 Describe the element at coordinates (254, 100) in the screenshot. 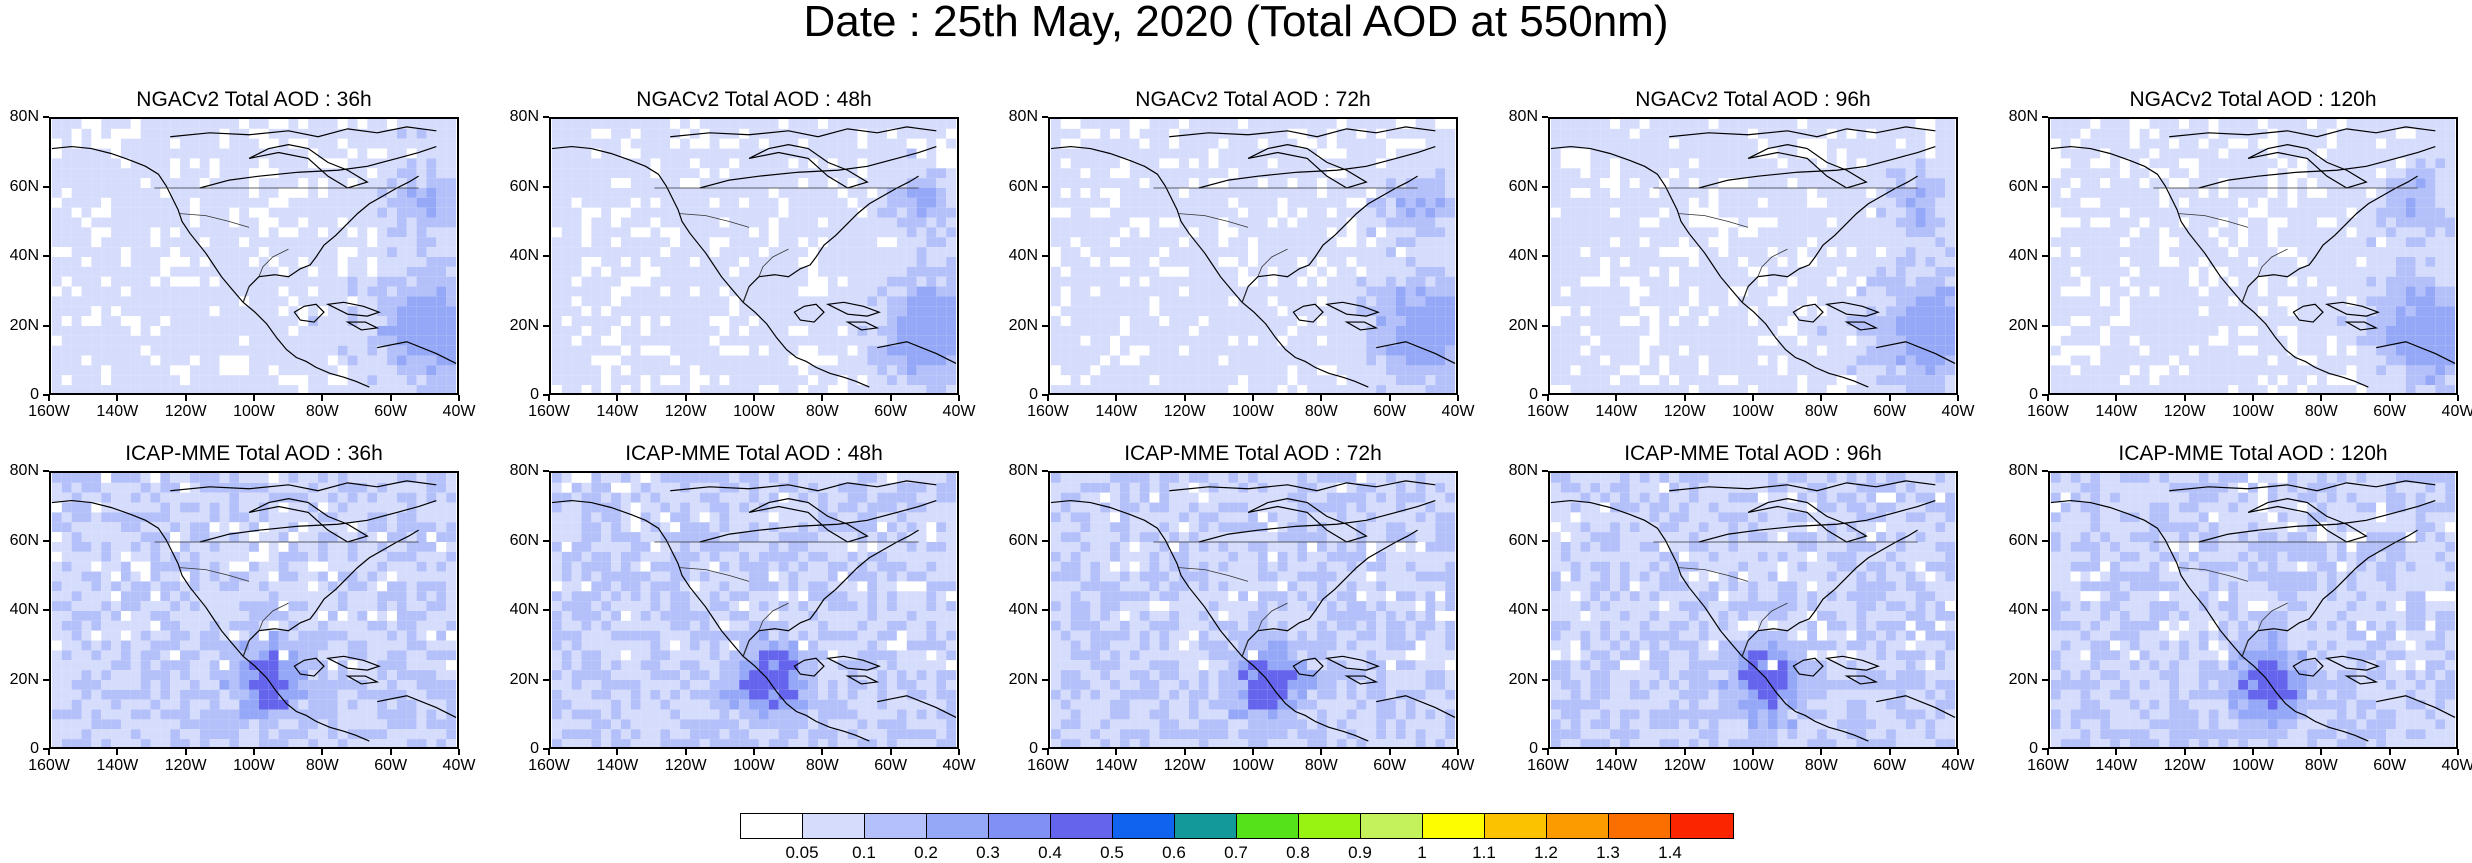

I see `panel-title: NGACv2 Total AOD : 36h` at that location.